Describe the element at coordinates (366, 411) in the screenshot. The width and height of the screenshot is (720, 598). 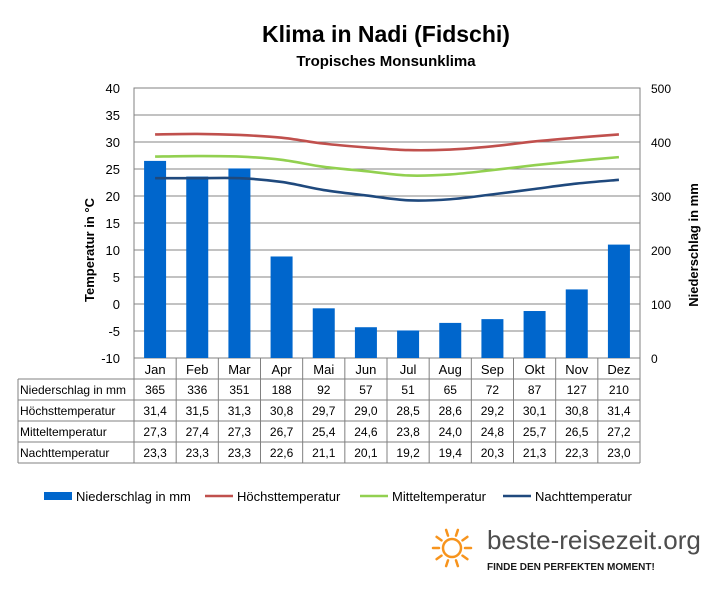
I see `table-cell: 29,0` at that location.